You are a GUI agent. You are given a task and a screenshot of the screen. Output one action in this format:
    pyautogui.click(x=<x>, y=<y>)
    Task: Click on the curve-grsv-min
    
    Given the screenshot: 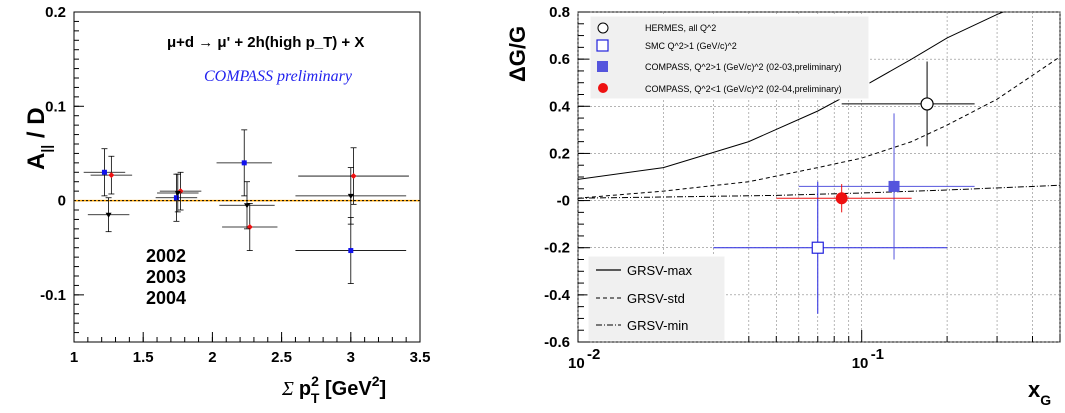 What is the action you would take?
    pyautogui.click(x=819, y=191)
    